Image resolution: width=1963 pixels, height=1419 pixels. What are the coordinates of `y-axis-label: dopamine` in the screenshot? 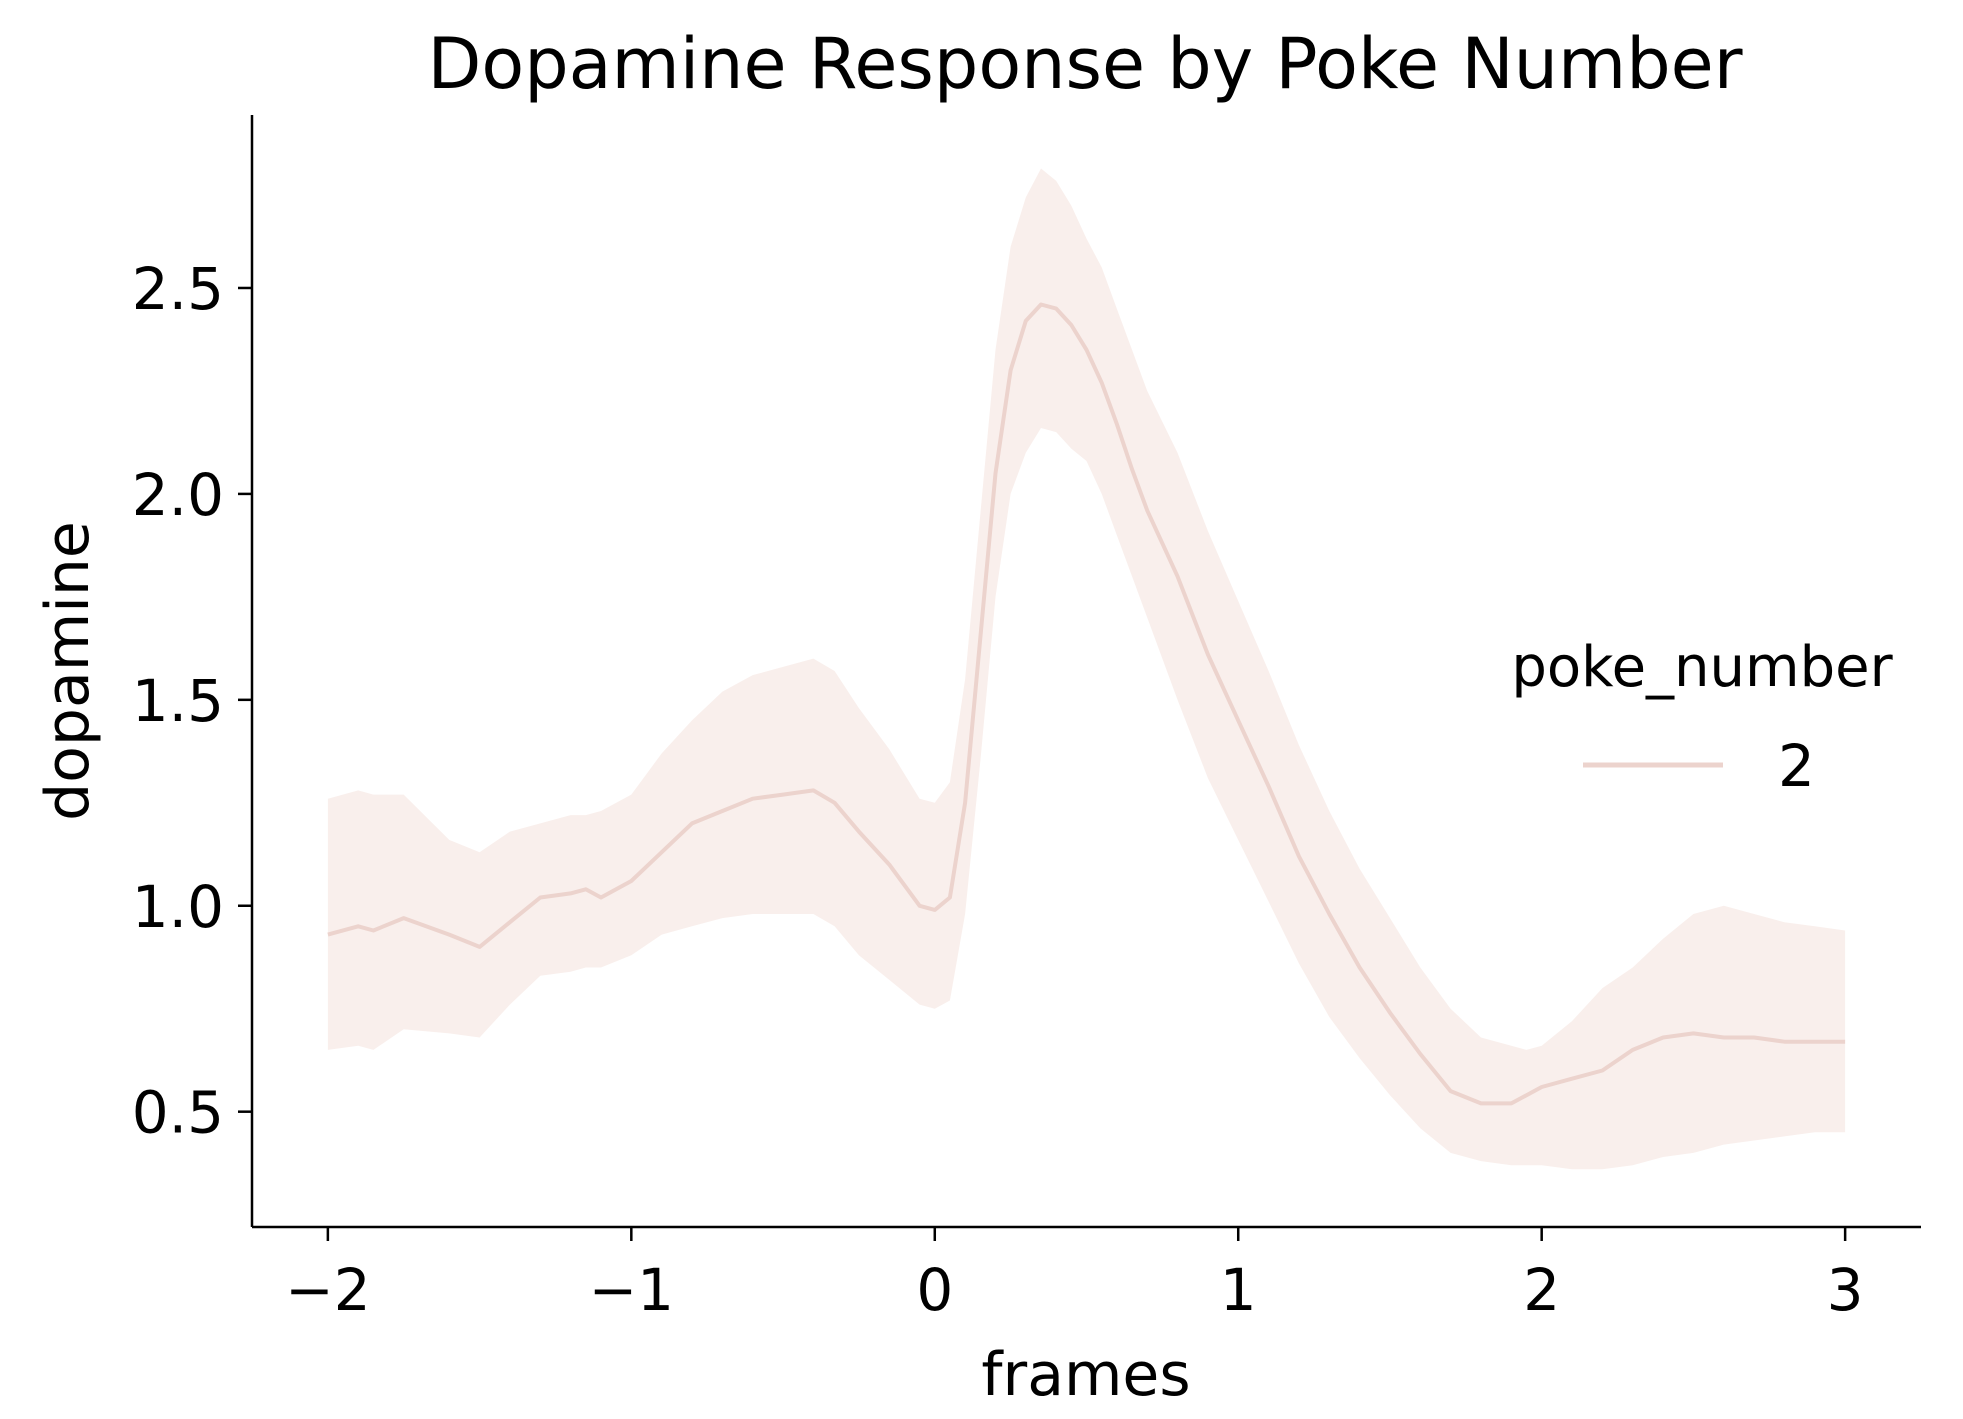 It's located at (68, 671).